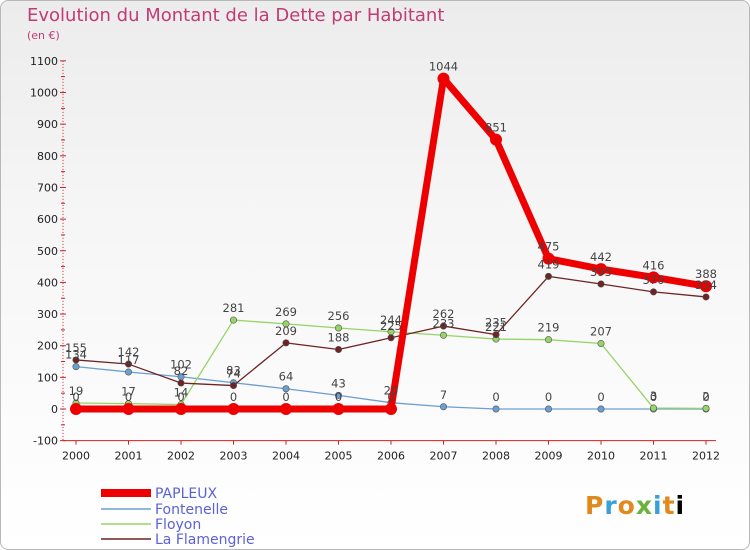 This screenshot has width=750, height=550. Describe the element at coordinates (654, 456) in the screenshot. I see `x-tick-label: 2011` at that location.